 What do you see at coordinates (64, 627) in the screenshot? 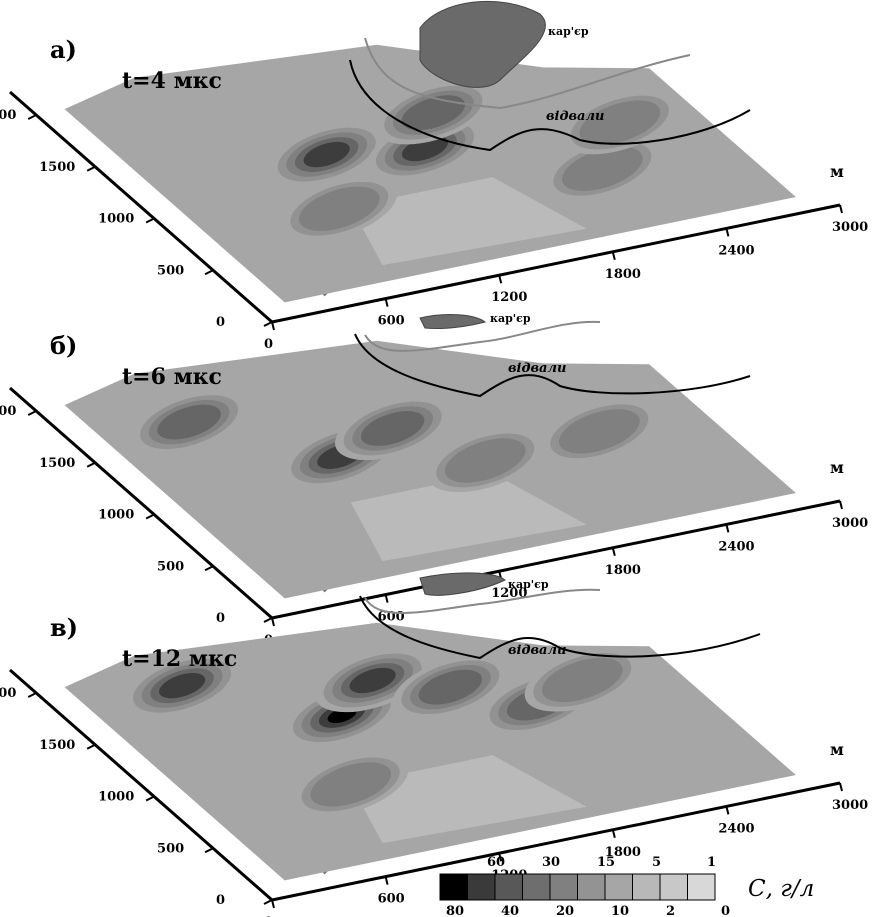
I see `panel-letter: в)` at bounding box center [64, 627].